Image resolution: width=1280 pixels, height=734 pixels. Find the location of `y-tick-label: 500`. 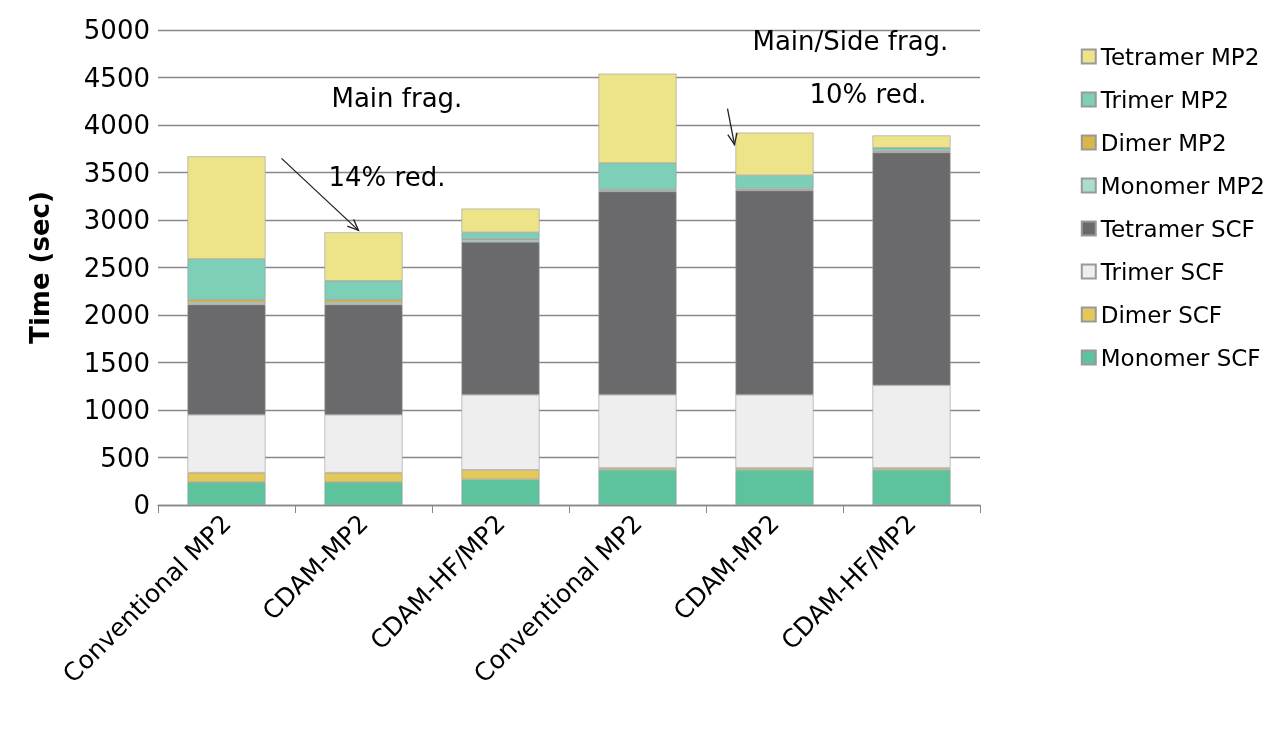

y-tick-label: 500 is located at coordinates (125, 457).